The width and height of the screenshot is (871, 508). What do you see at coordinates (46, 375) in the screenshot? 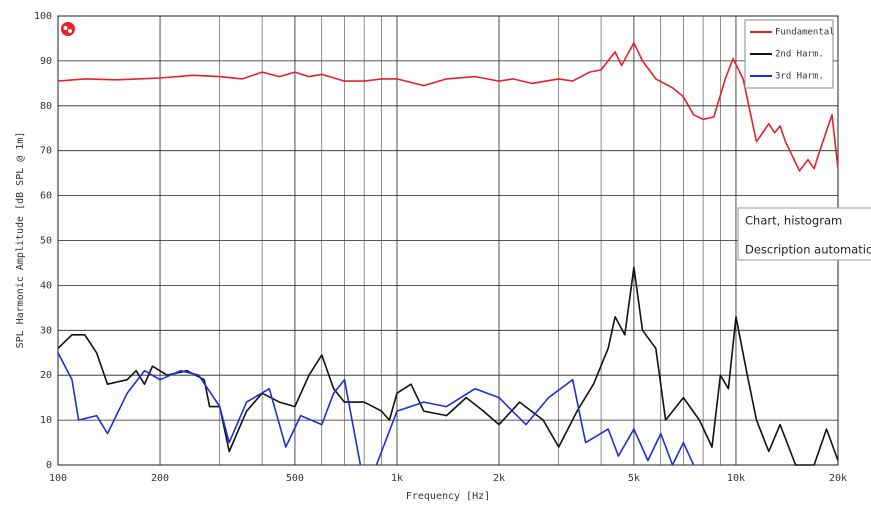
I see `y-tick-label: 20` at bounding box center [46, 375].